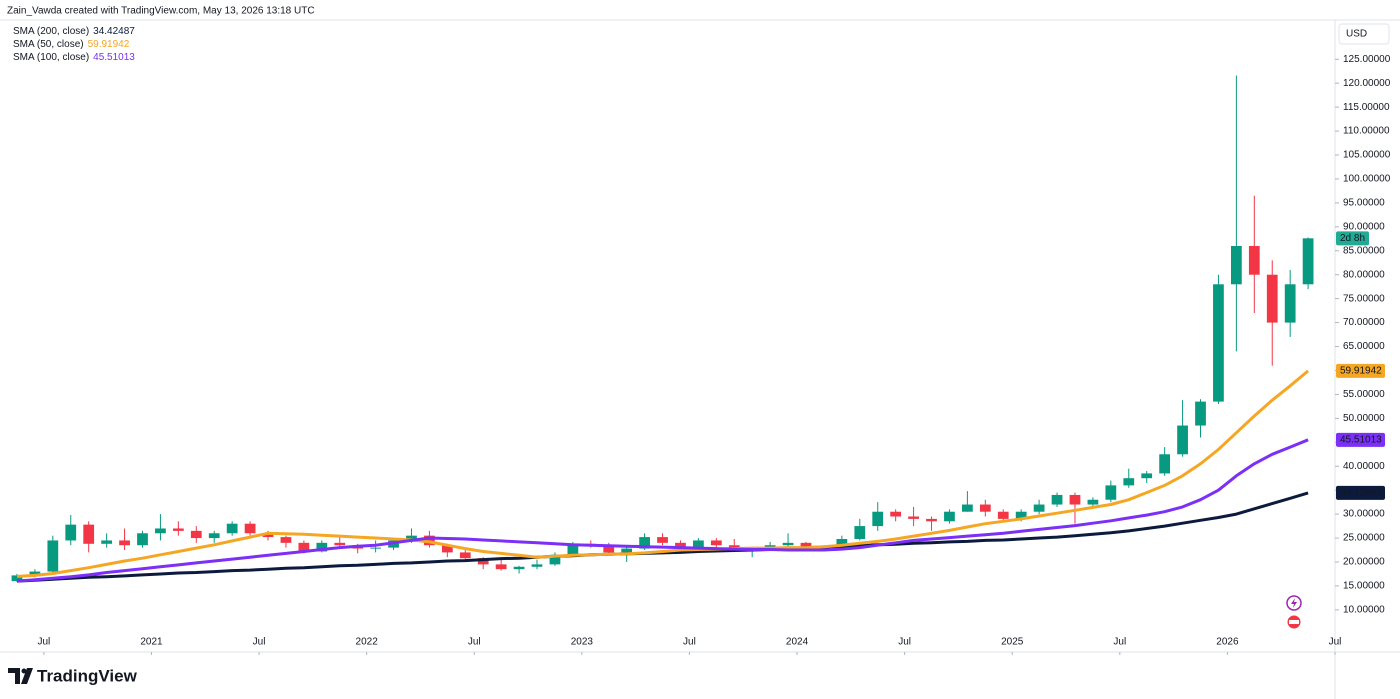 This screenshot has width=1400, height=699. What do you see at coordinates (1367, 59) in the screenshot?
I see `y-tick-label: 125.00000` at bounding box center [1367, 59].